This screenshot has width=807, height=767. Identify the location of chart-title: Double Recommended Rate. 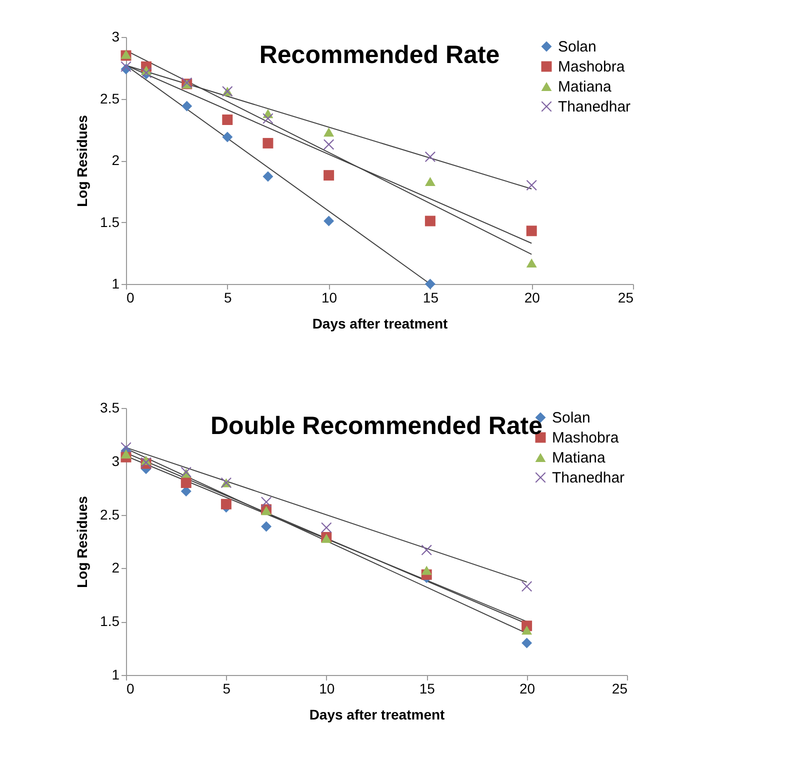
(376, 426).